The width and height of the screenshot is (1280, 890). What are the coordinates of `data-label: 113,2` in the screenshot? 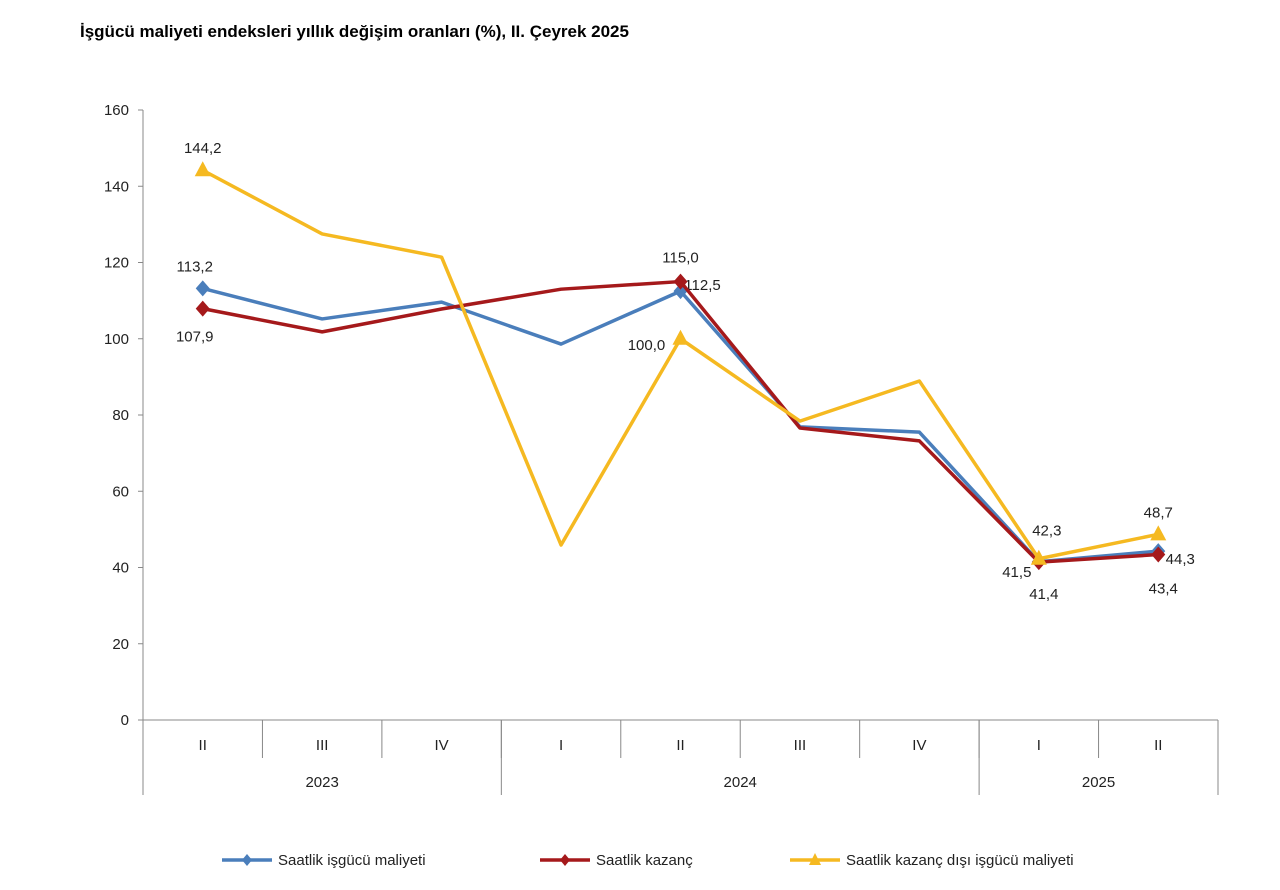 It's located at (195, 266).